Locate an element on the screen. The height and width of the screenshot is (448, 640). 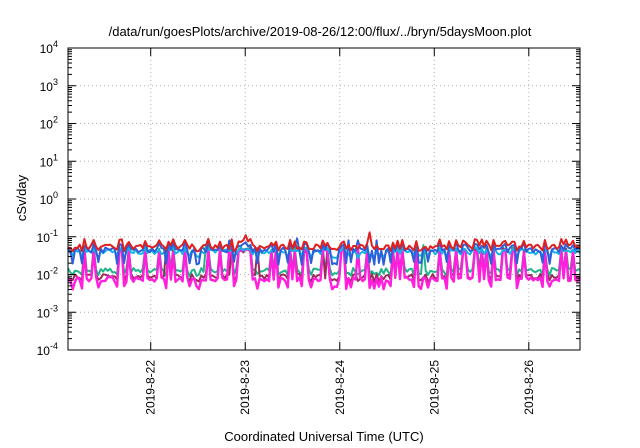
y-tick-label: 10⁻² is located at coordinates (47, 274).